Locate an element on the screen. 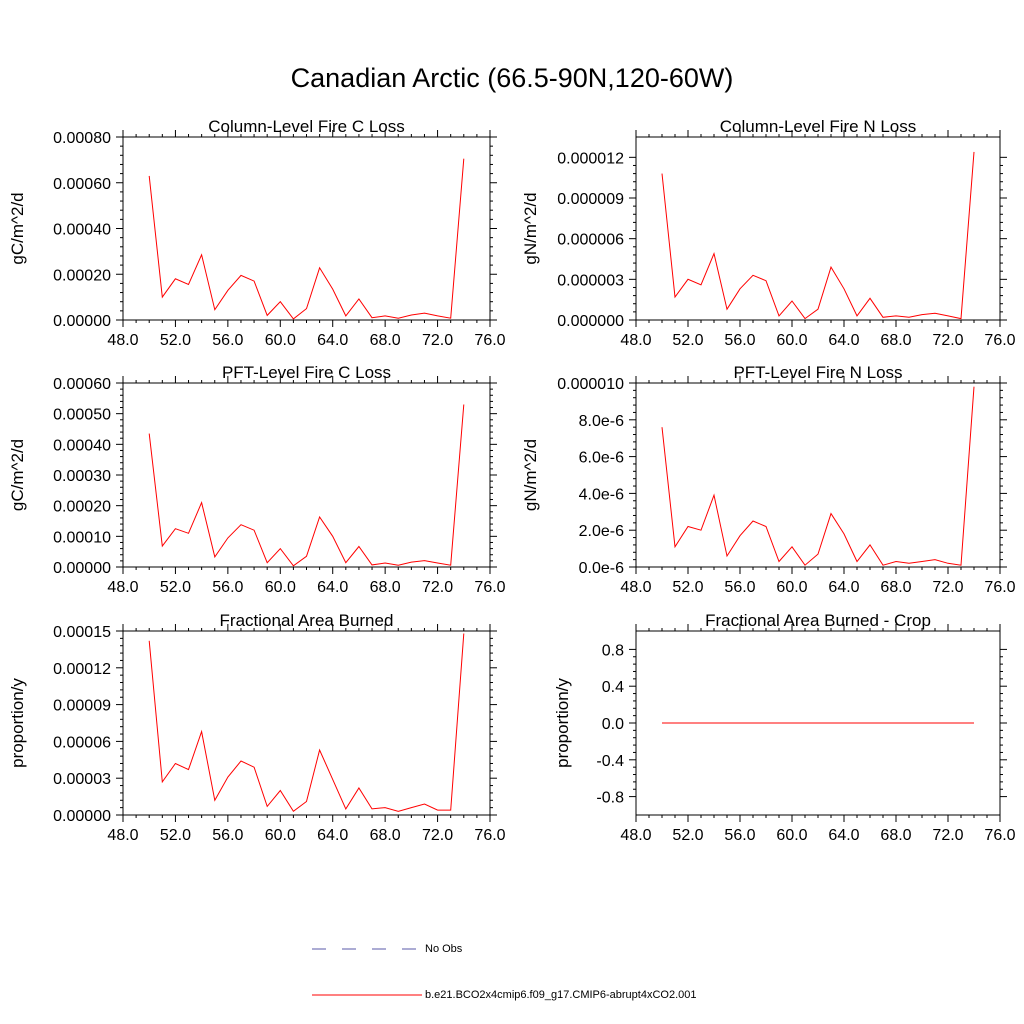 The height and width of the screenshot is (1024, 1024). legend-item-obs: No Obs is located at coordinates (387, 949).